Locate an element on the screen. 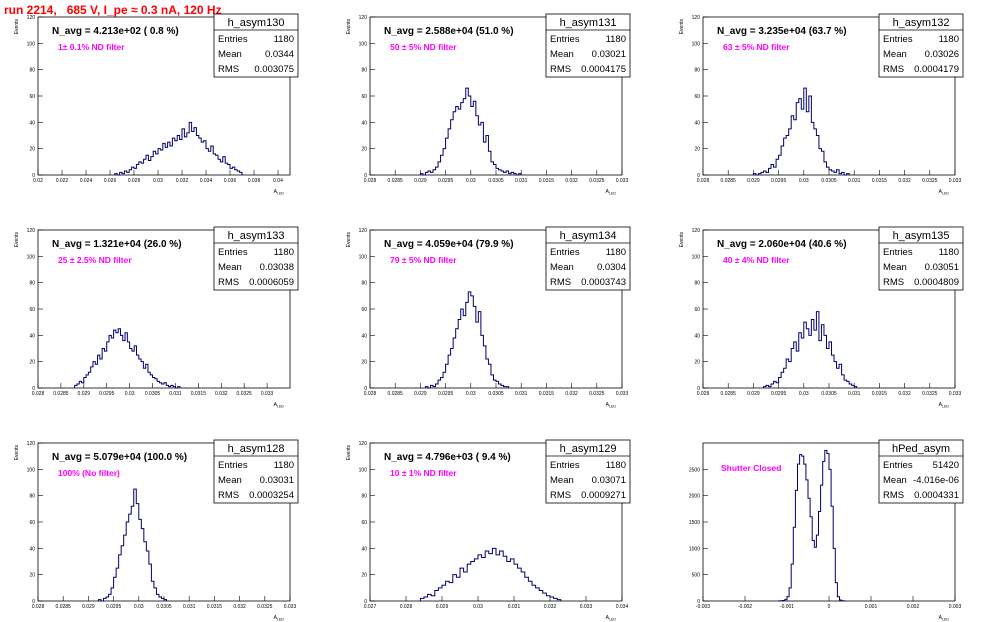 This screenshot has height=622, width=996. stats-value: 0.0009271 is located at coordinates (603, 495).